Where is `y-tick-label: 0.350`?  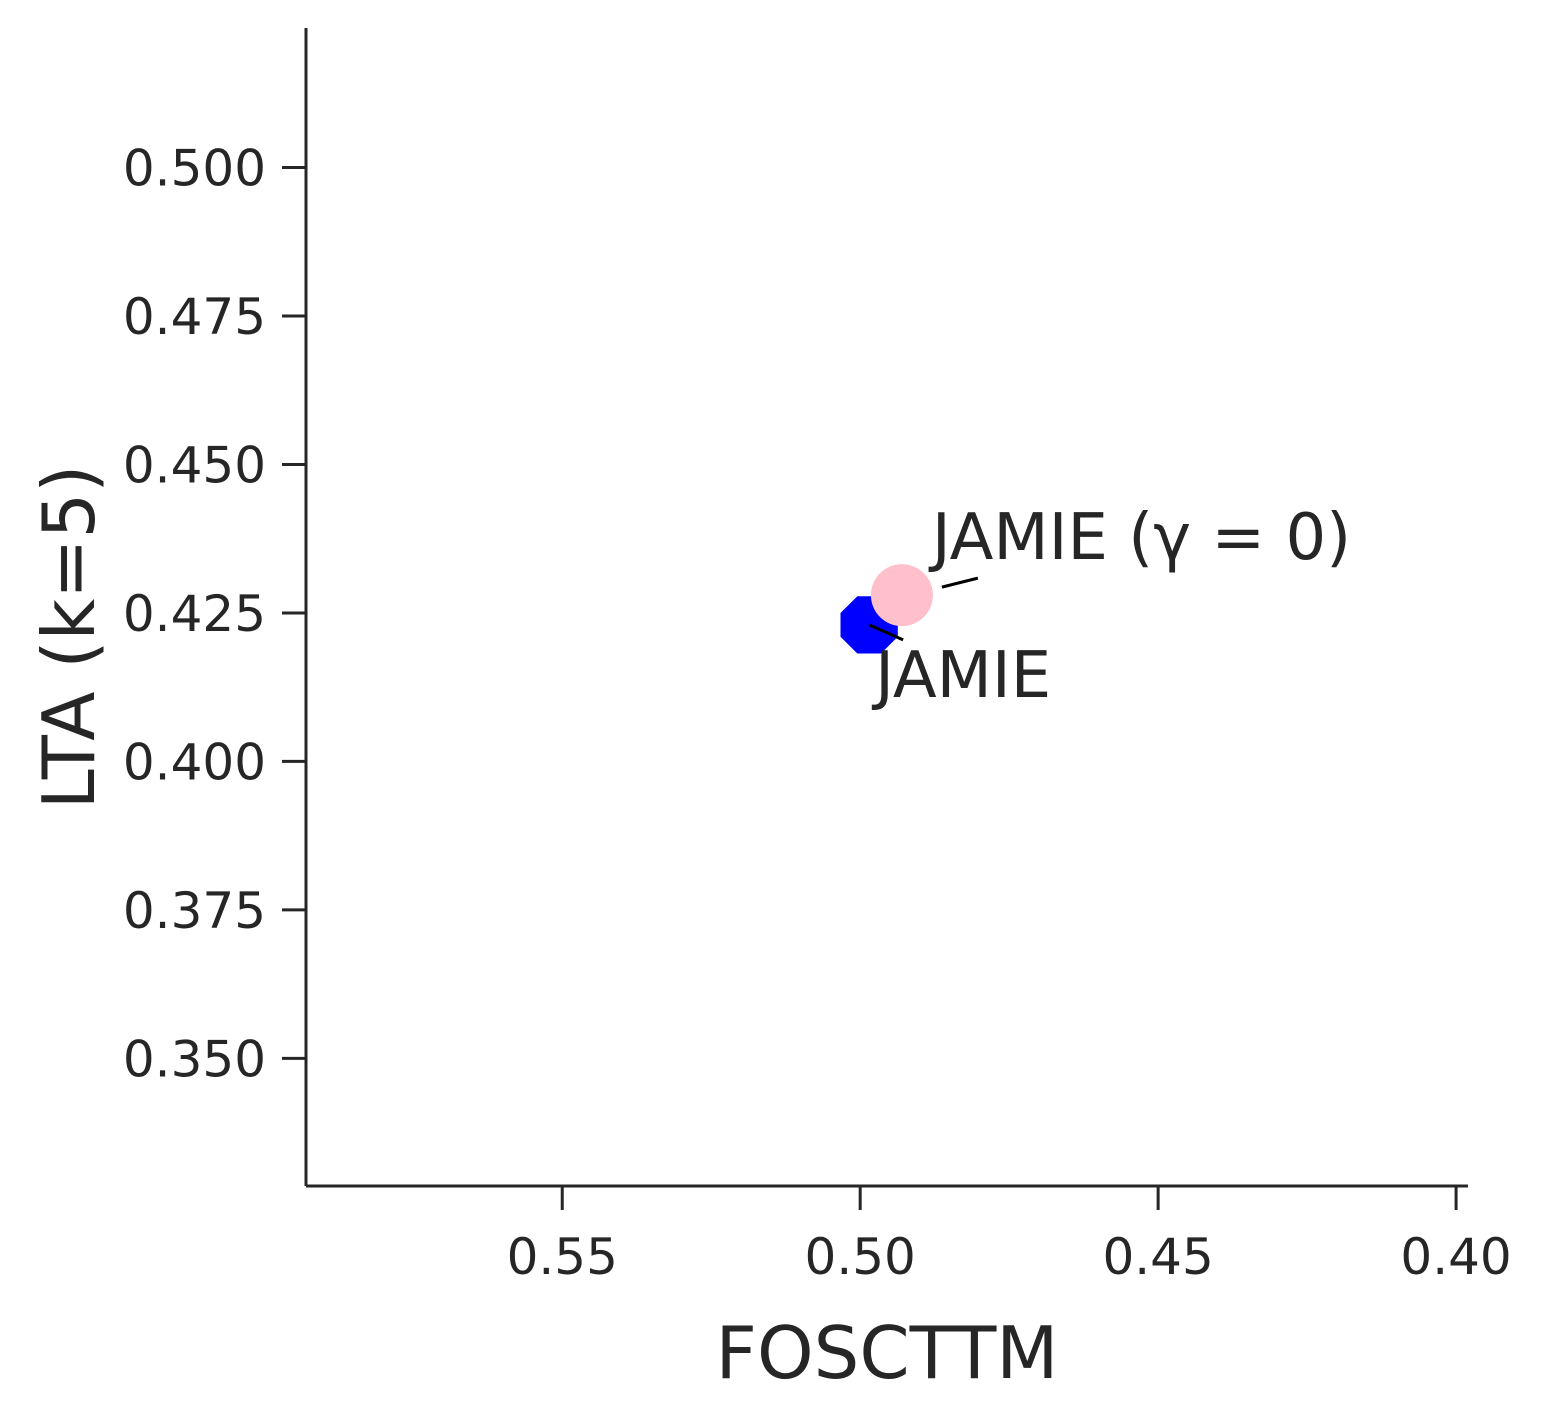 y-tick-label: 0.350 is located at coordinates (194, 1059).